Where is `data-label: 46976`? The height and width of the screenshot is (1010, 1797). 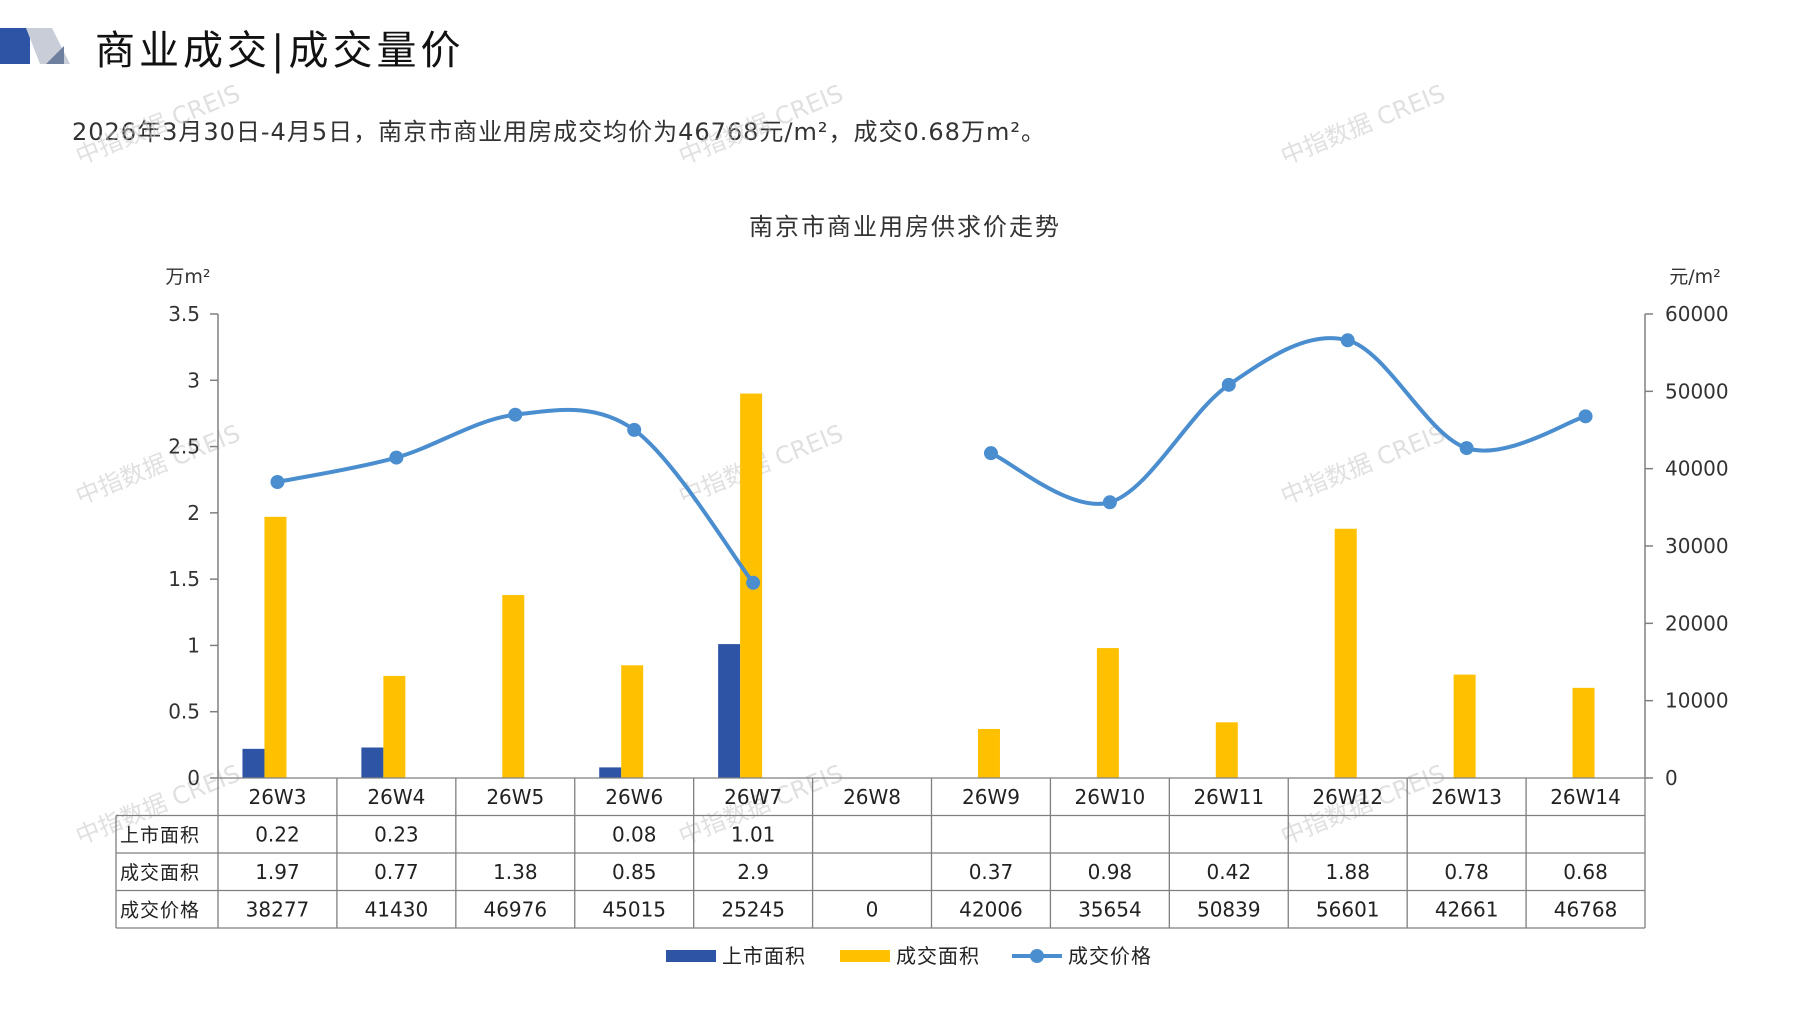
data-label: 46976 is located at coordinates (515, 909).